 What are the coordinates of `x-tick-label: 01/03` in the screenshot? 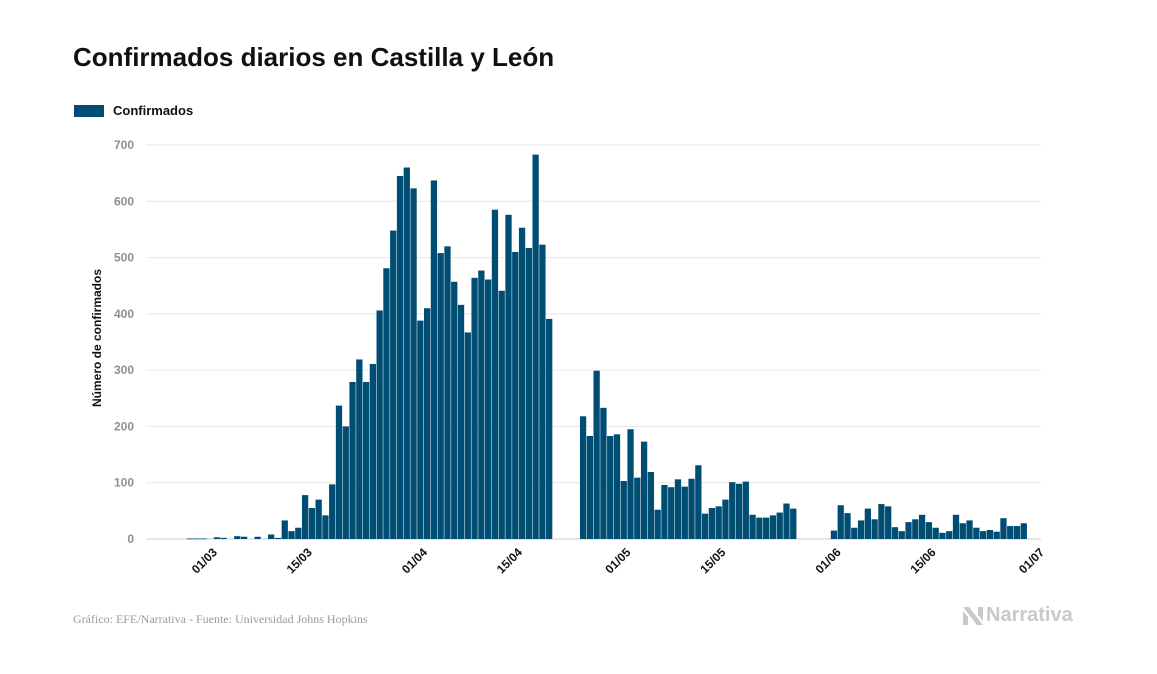 It's located at (204, 560).